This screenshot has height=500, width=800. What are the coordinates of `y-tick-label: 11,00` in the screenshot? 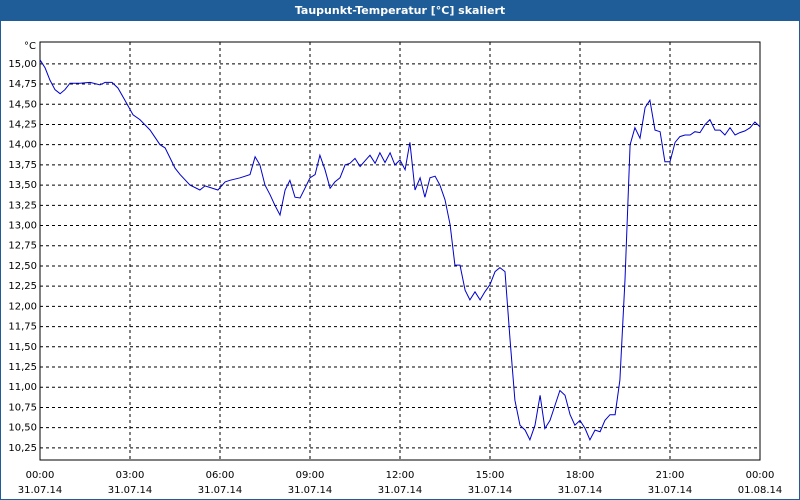 It's located at (22, 387).